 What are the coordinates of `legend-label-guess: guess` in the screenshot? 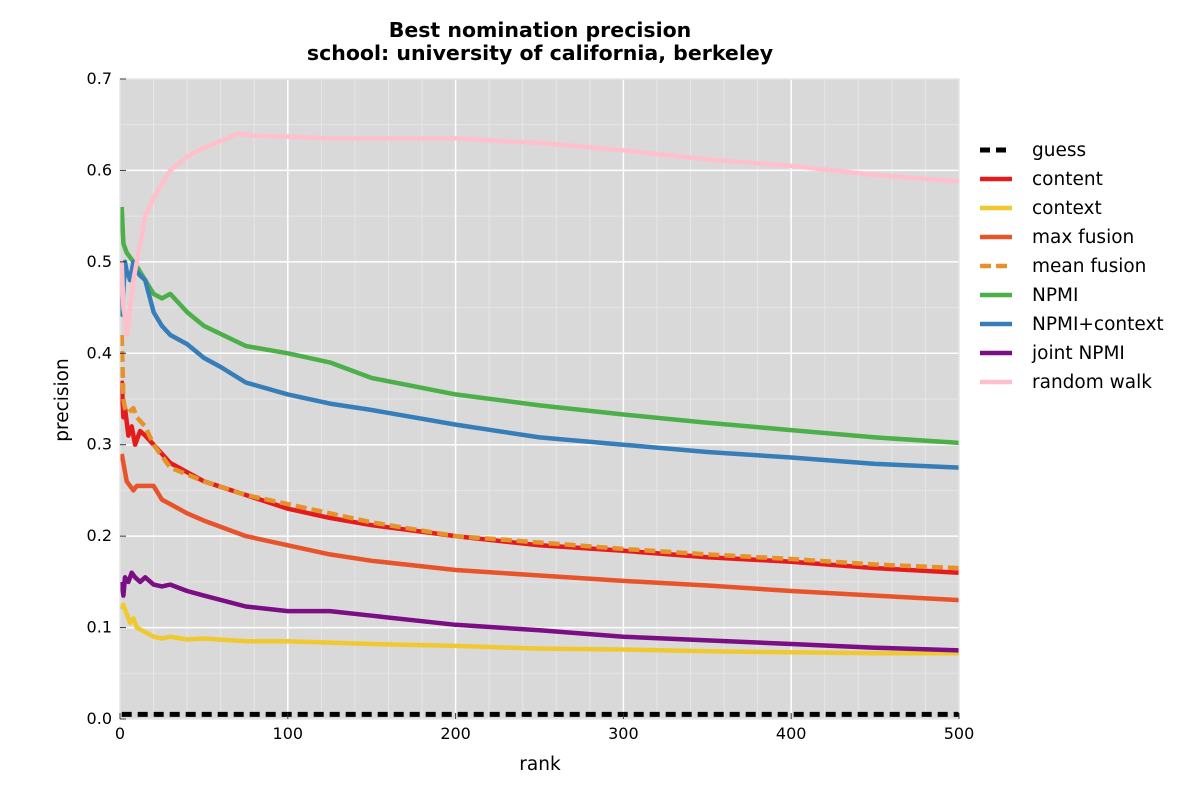 It's located at (1059, 150).